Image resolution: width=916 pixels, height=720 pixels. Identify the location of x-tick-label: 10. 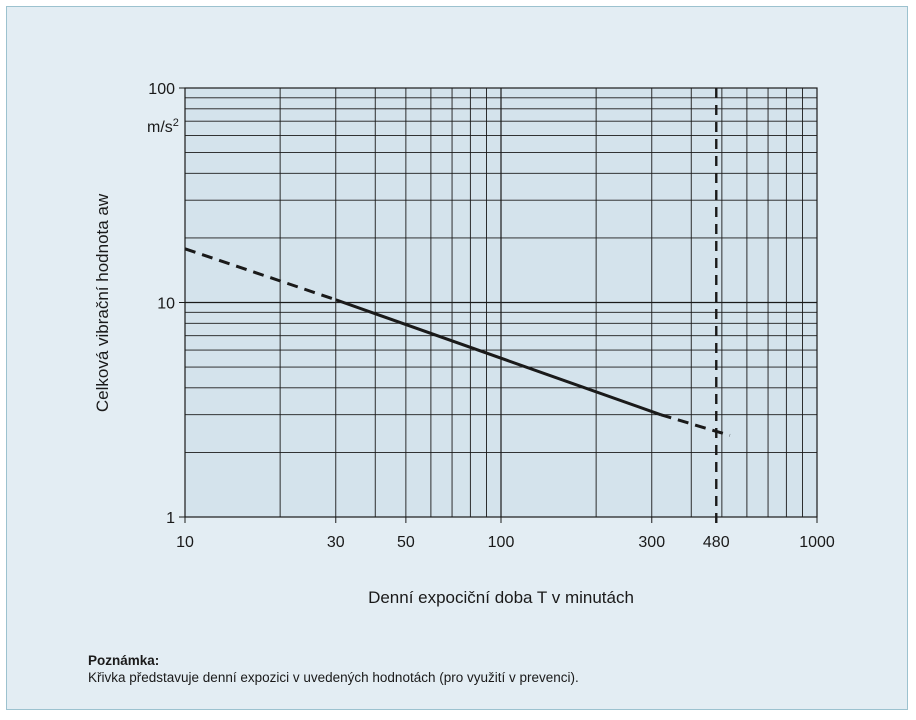
(185, 542).